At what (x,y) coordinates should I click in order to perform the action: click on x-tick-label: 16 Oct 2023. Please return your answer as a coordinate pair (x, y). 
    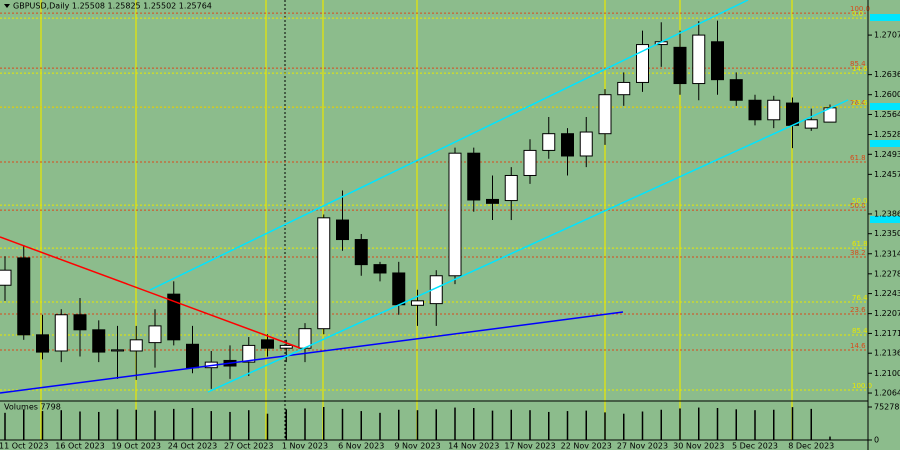
    Looking at the image, I should click on (79, 446).